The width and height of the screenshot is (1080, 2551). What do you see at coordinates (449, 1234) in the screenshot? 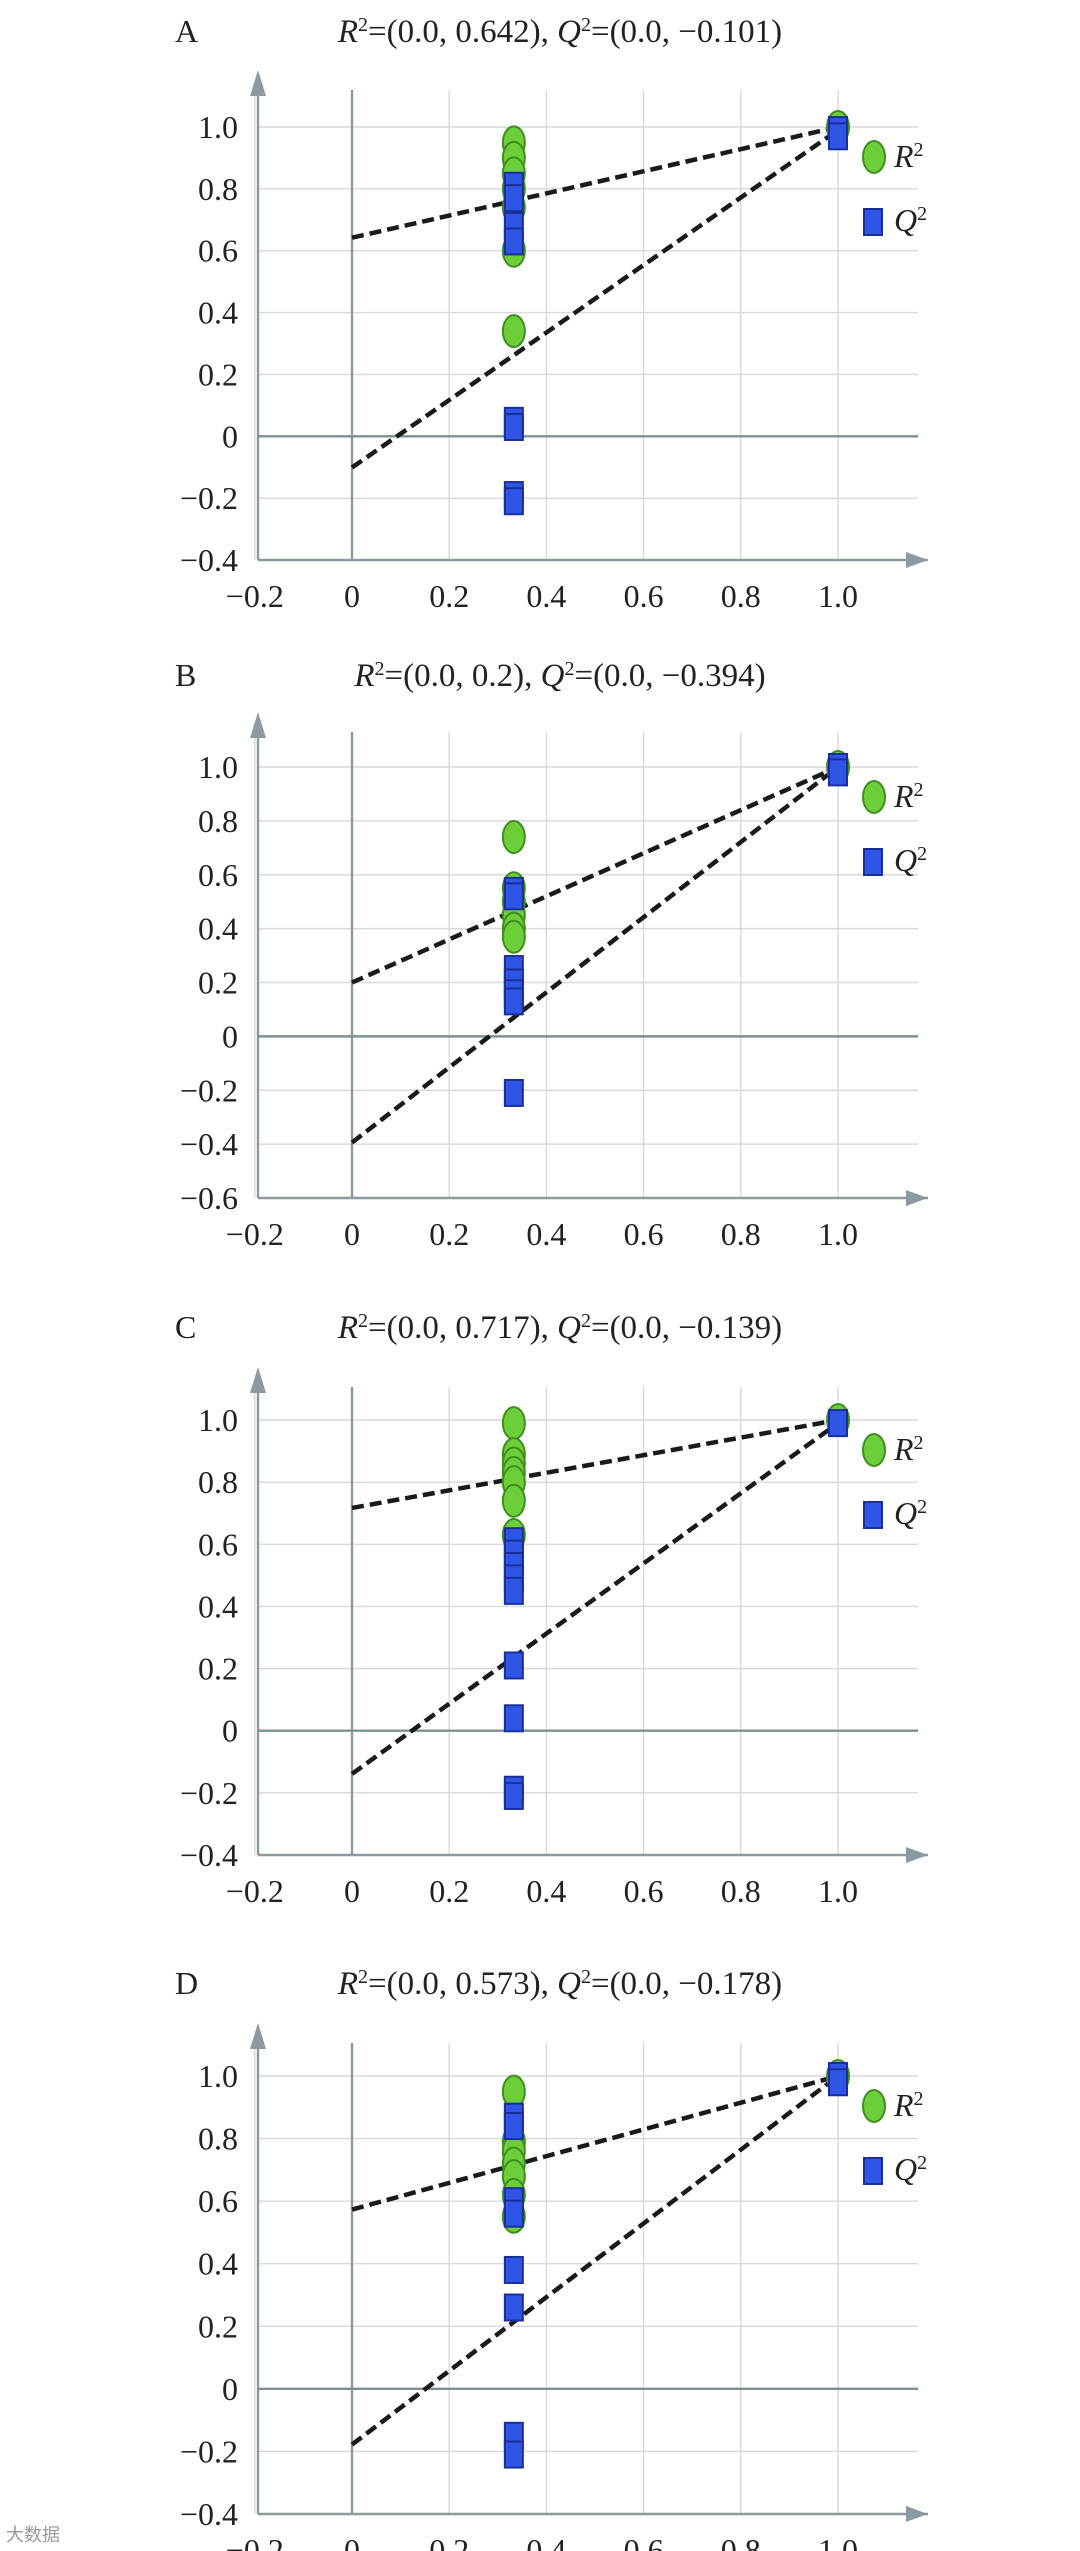
I see `x-tick-label: 0.2` at bounding box center [449, 1234].